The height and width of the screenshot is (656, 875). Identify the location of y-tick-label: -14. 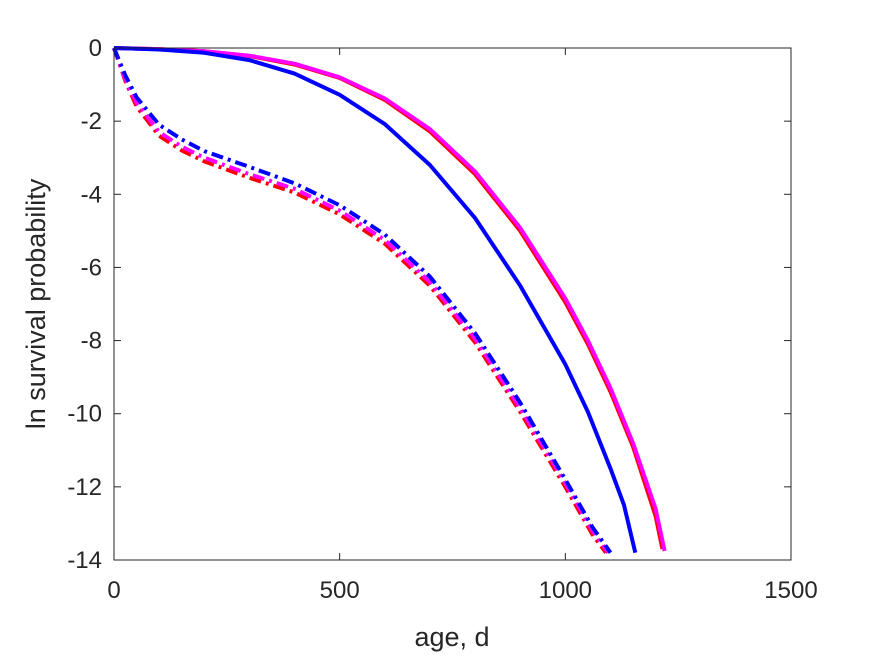
(84, 560).